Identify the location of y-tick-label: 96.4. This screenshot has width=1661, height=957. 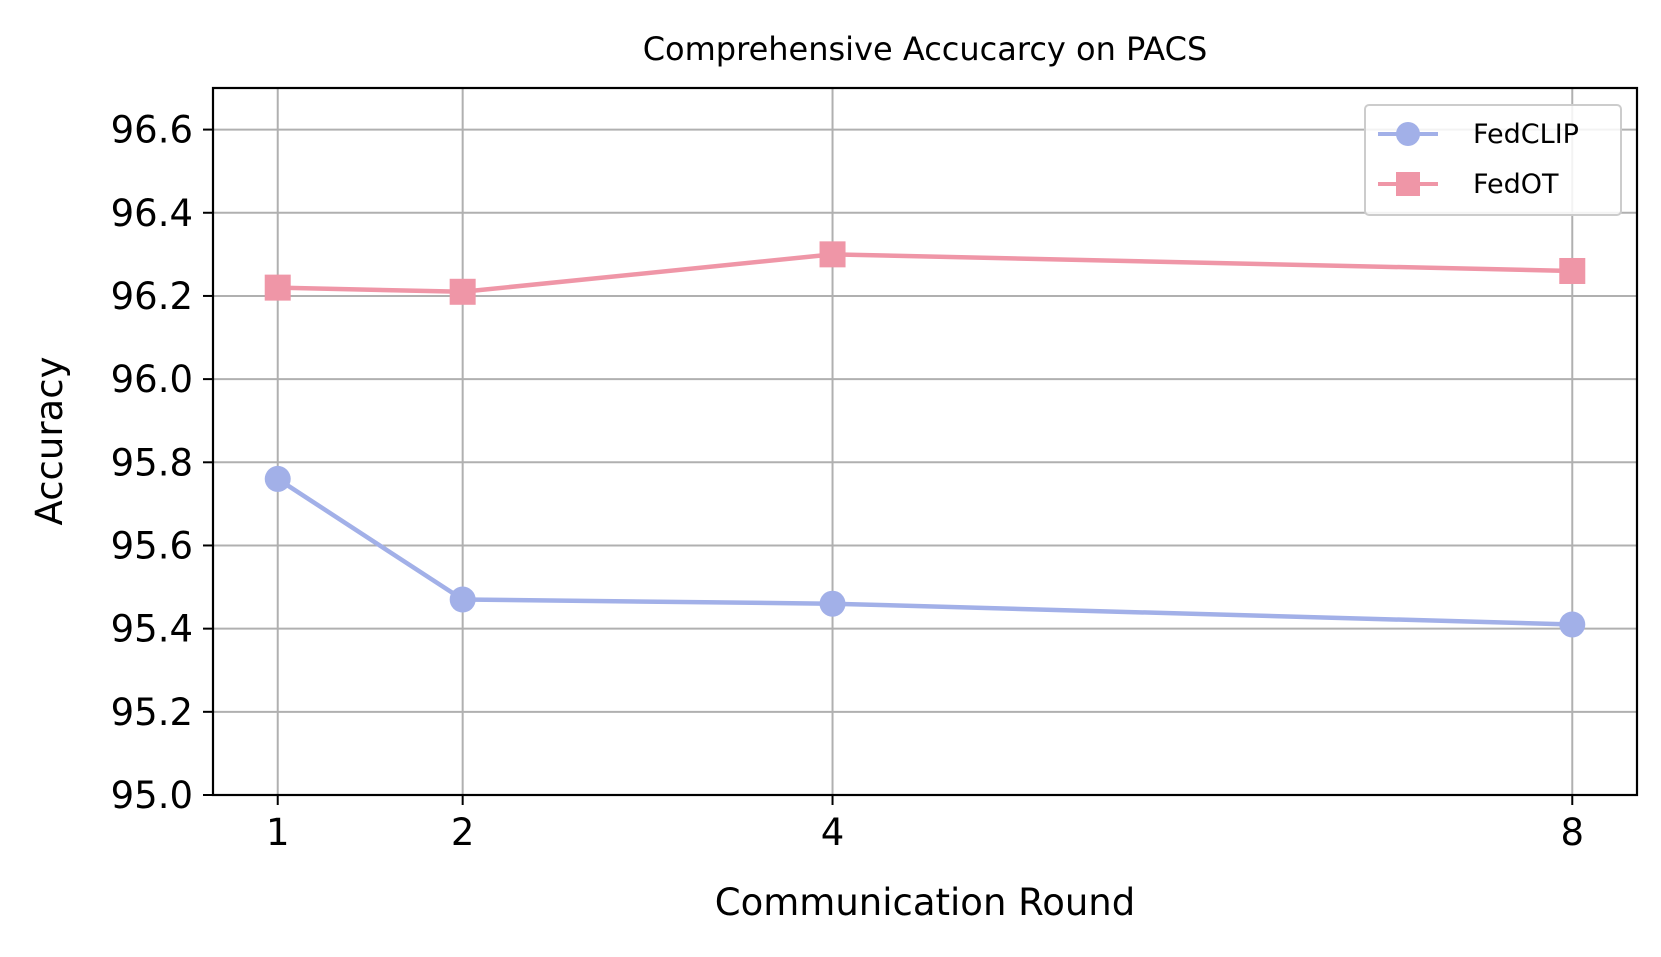
(152, 213).